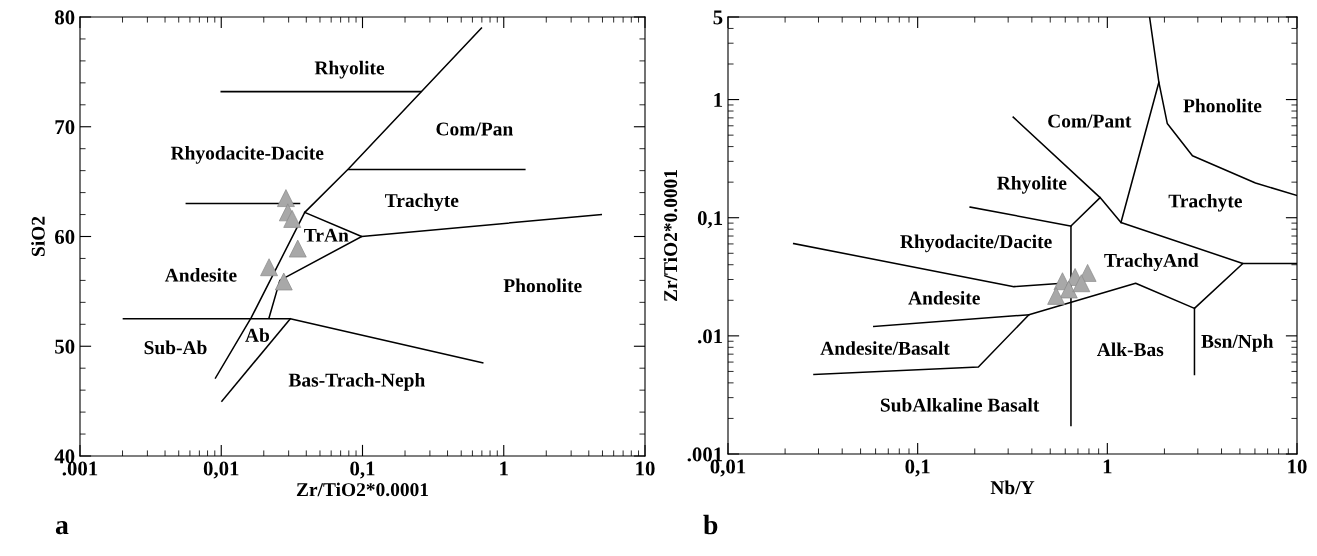 Image resolution: width=1317 pixels, height=556 pixels. What do you see at coordinates (221, 470) in the screenshot?
I see `x-tick-label: 0,01` at bounding box center [221, 470].